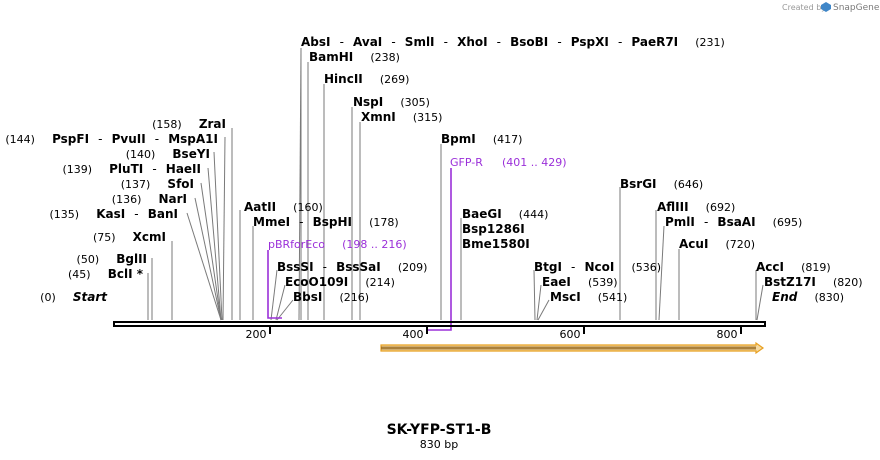 Image resolution: width=880 pixels, height=460 pixels. I want to click on svg-text: AcuI (720), so click(717, 242).